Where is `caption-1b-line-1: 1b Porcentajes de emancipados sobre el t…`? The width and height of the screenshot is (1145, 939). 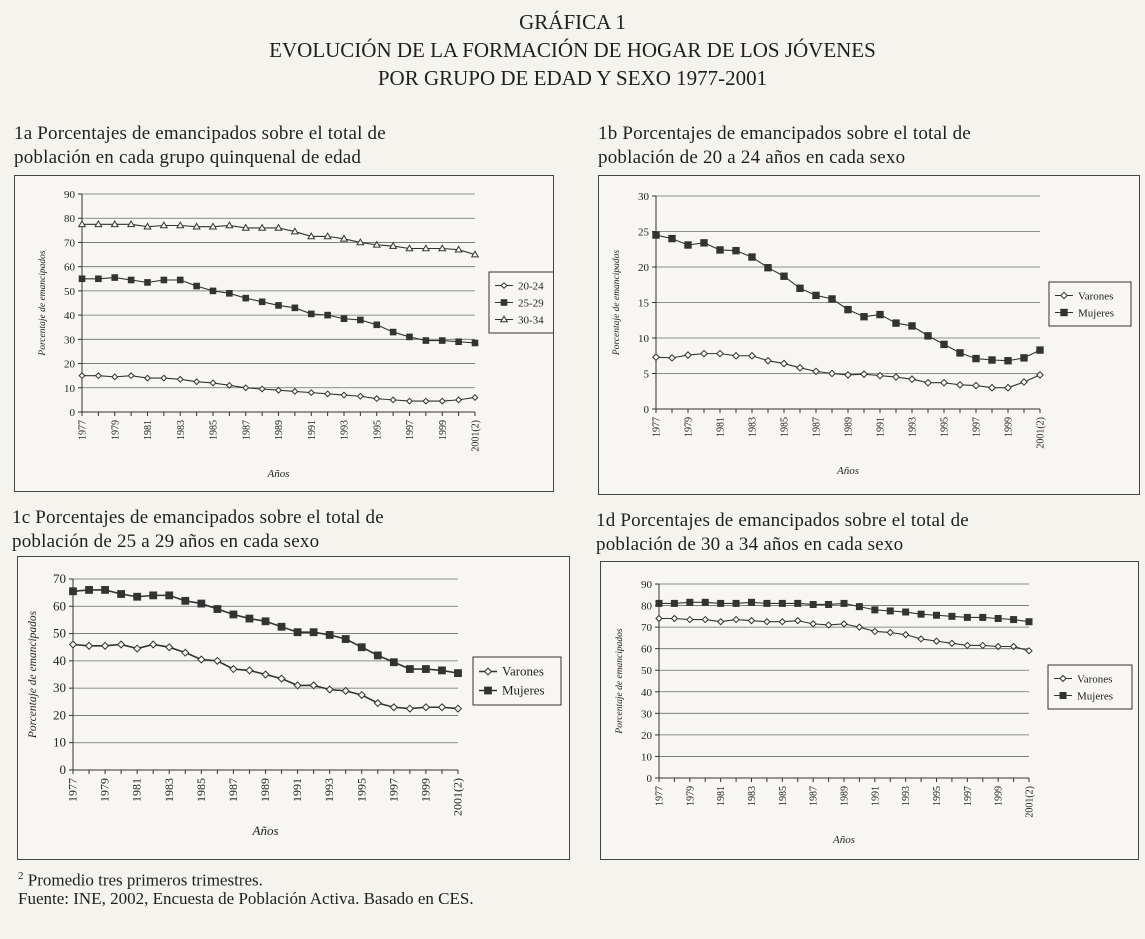 caption-1b-line-1: 1b Porcentajes de emancipados sobre el t… is located at coordinates (784, 133).